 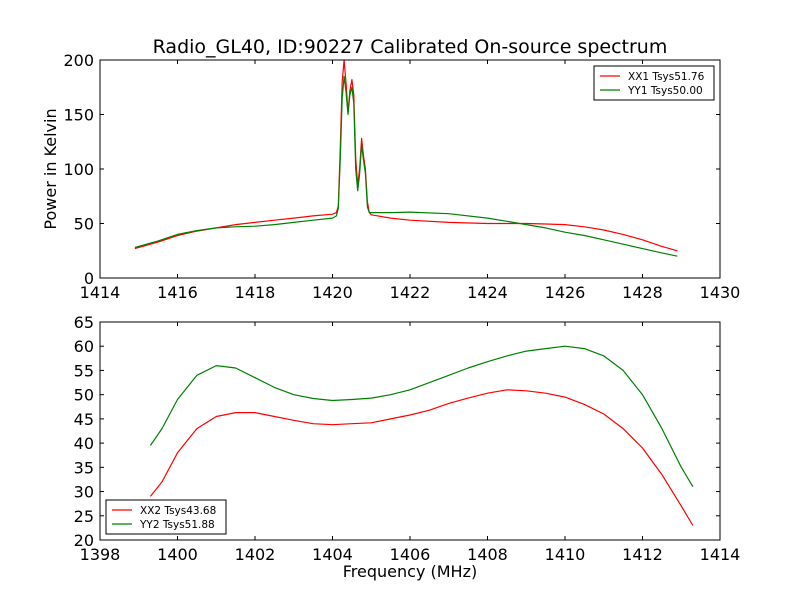 What do you see at coordinates (332, 554) in the screenshot?
I see `x-tick-label: 1404` at bounding box center [332, 554].